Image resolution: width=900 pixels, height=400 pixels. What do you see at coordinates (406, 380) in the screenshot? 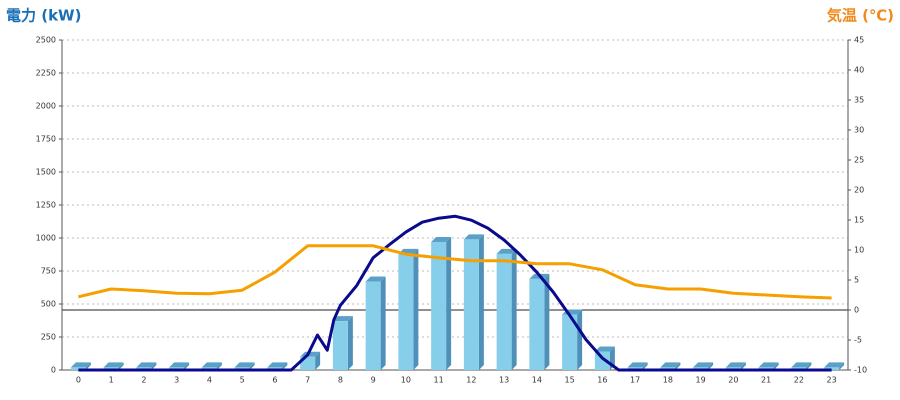
I see `x-tick-label: 10` at bounding box center [406, 380].